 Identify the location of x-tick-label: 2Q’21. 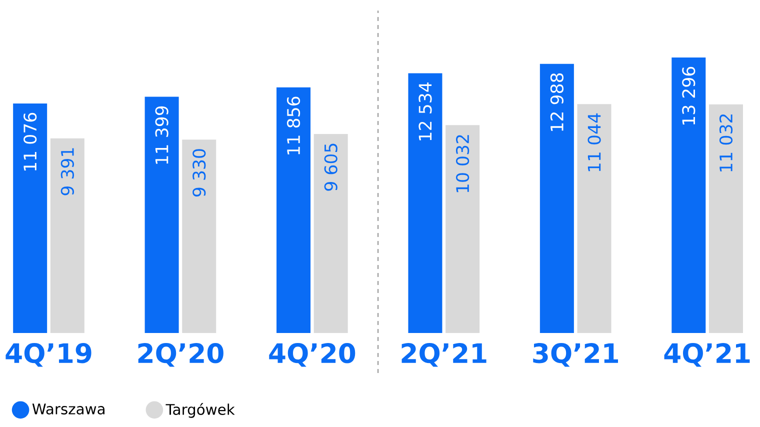
(444, 355).